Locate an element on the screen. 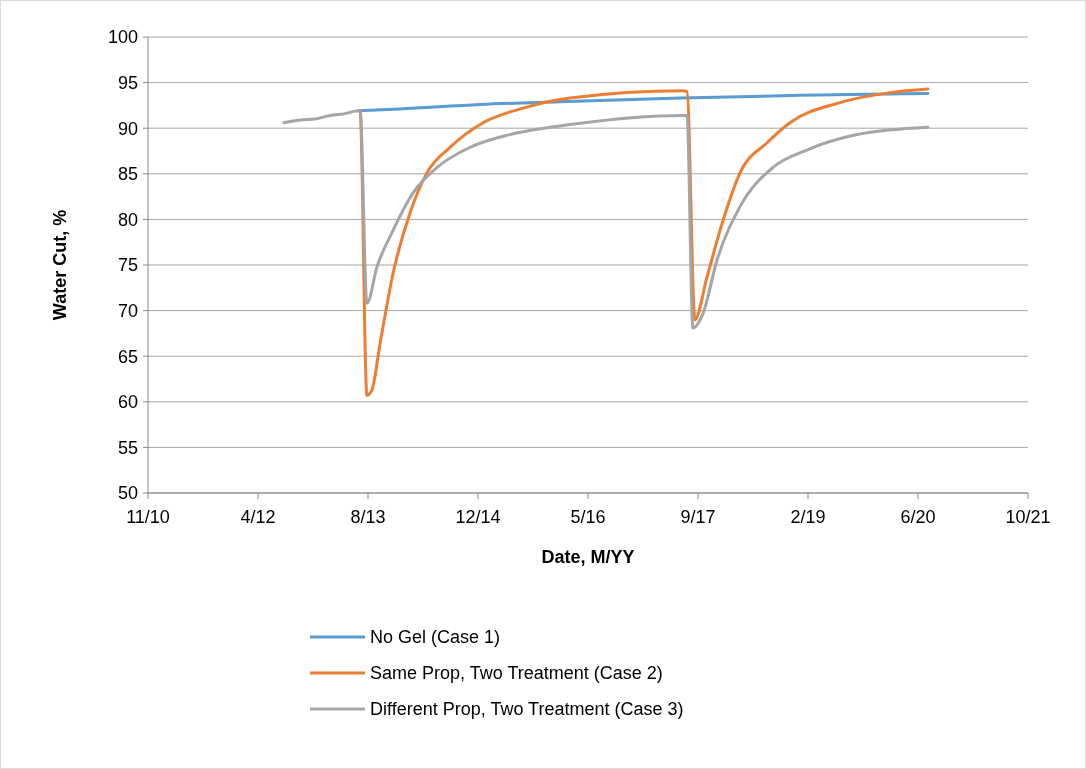  y-tick-label: 85 is located at coordinates (127, 174).